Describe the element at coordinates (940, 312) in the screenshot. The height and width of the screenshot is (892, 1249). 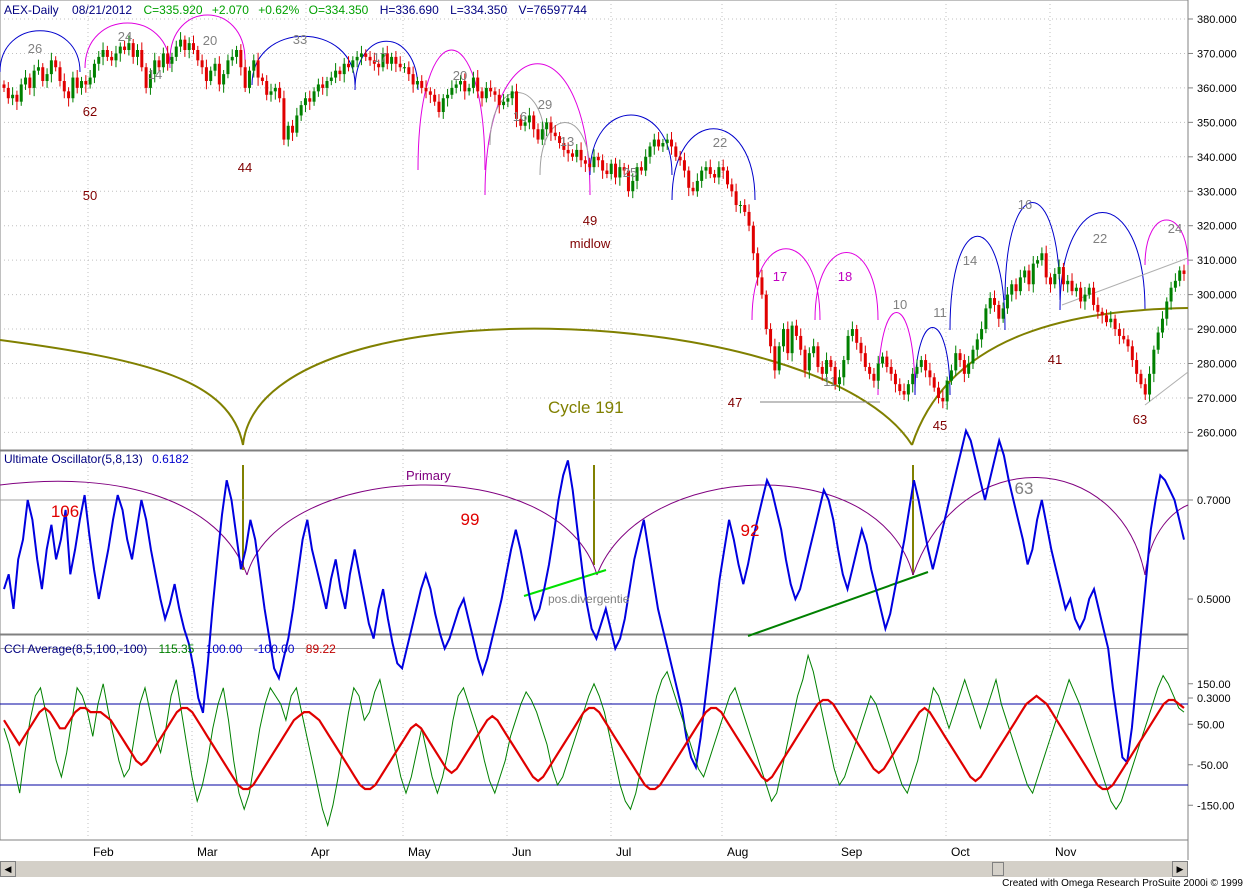
I see `cycle-number: 11` at that location.